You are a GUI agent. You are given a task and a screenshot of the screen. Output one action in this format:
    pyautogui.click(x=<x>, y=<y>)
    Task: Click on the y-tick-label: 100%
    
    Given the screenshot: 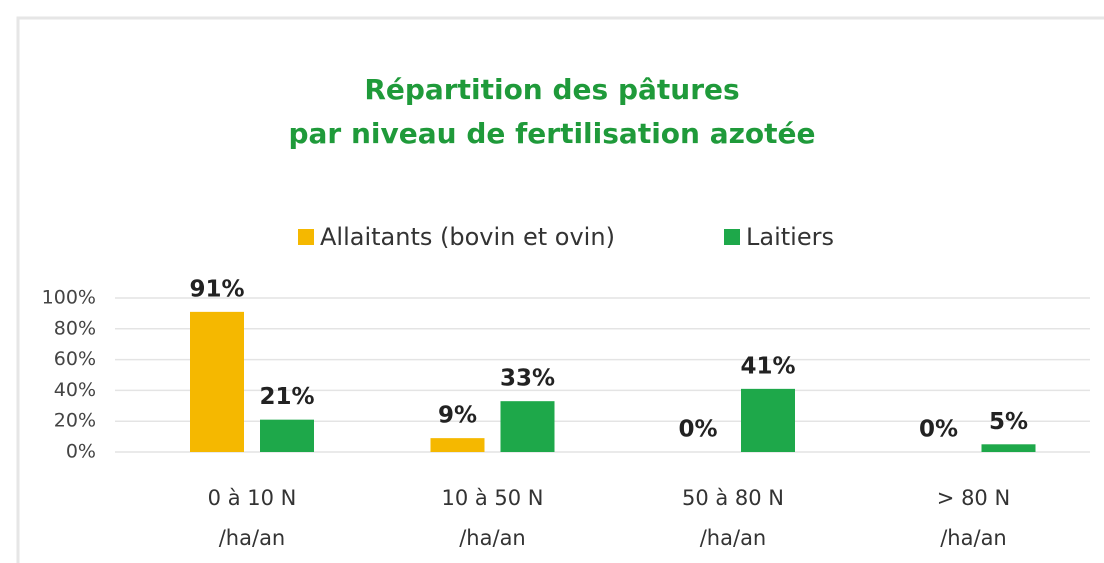 What is the action you would take?
    pyautogui.click(x=69, y=298)
    